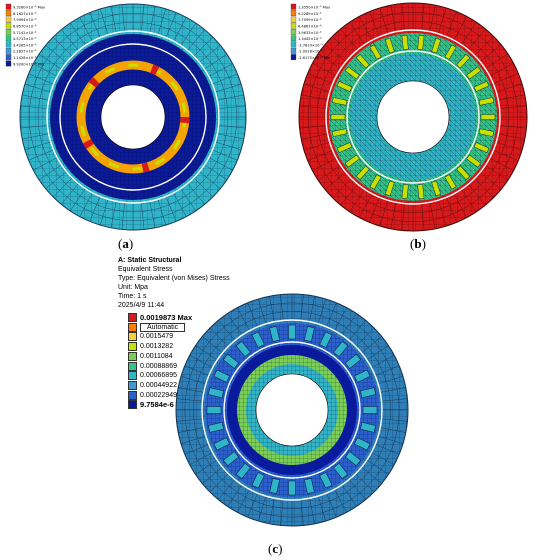 This screenshot has width=550, height=560. I want to click on svg-text: 3.4285×10⁻⁴, so click(25, 45).